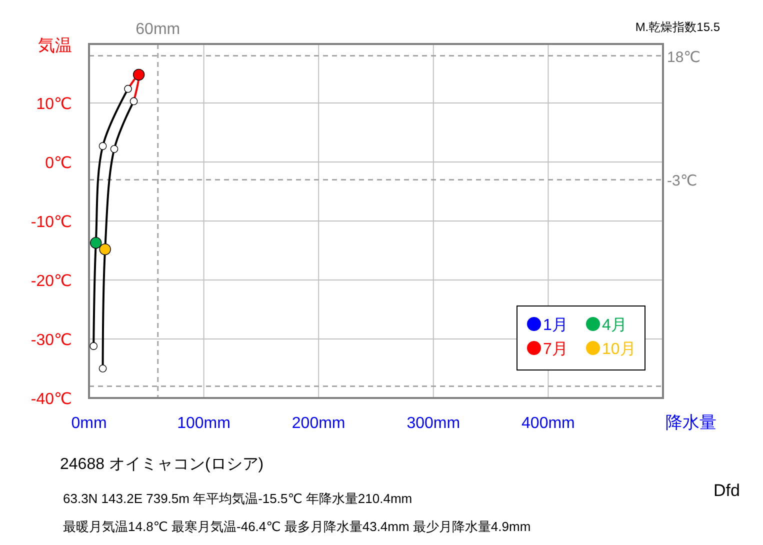  I want to click on y-axis-title: 気温, so click(55, 45).